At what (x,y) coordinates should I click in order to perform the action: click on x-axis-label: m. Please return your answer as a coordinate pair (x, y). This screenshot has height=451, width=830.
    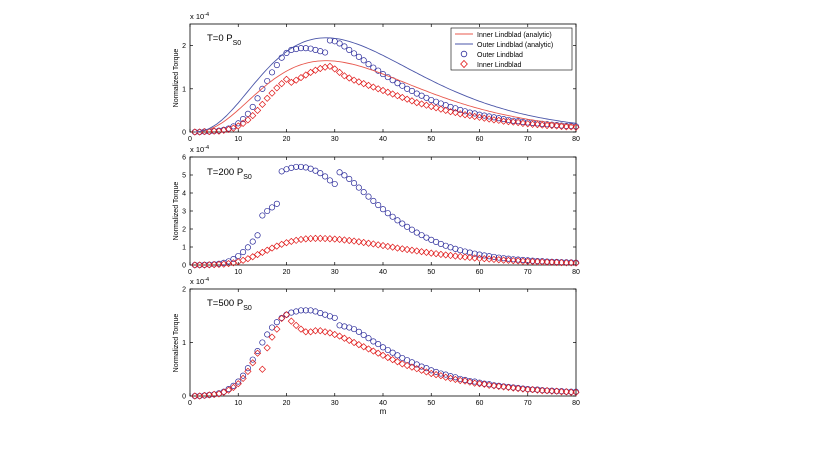
    Looking at the image, I should click on (383, 411).